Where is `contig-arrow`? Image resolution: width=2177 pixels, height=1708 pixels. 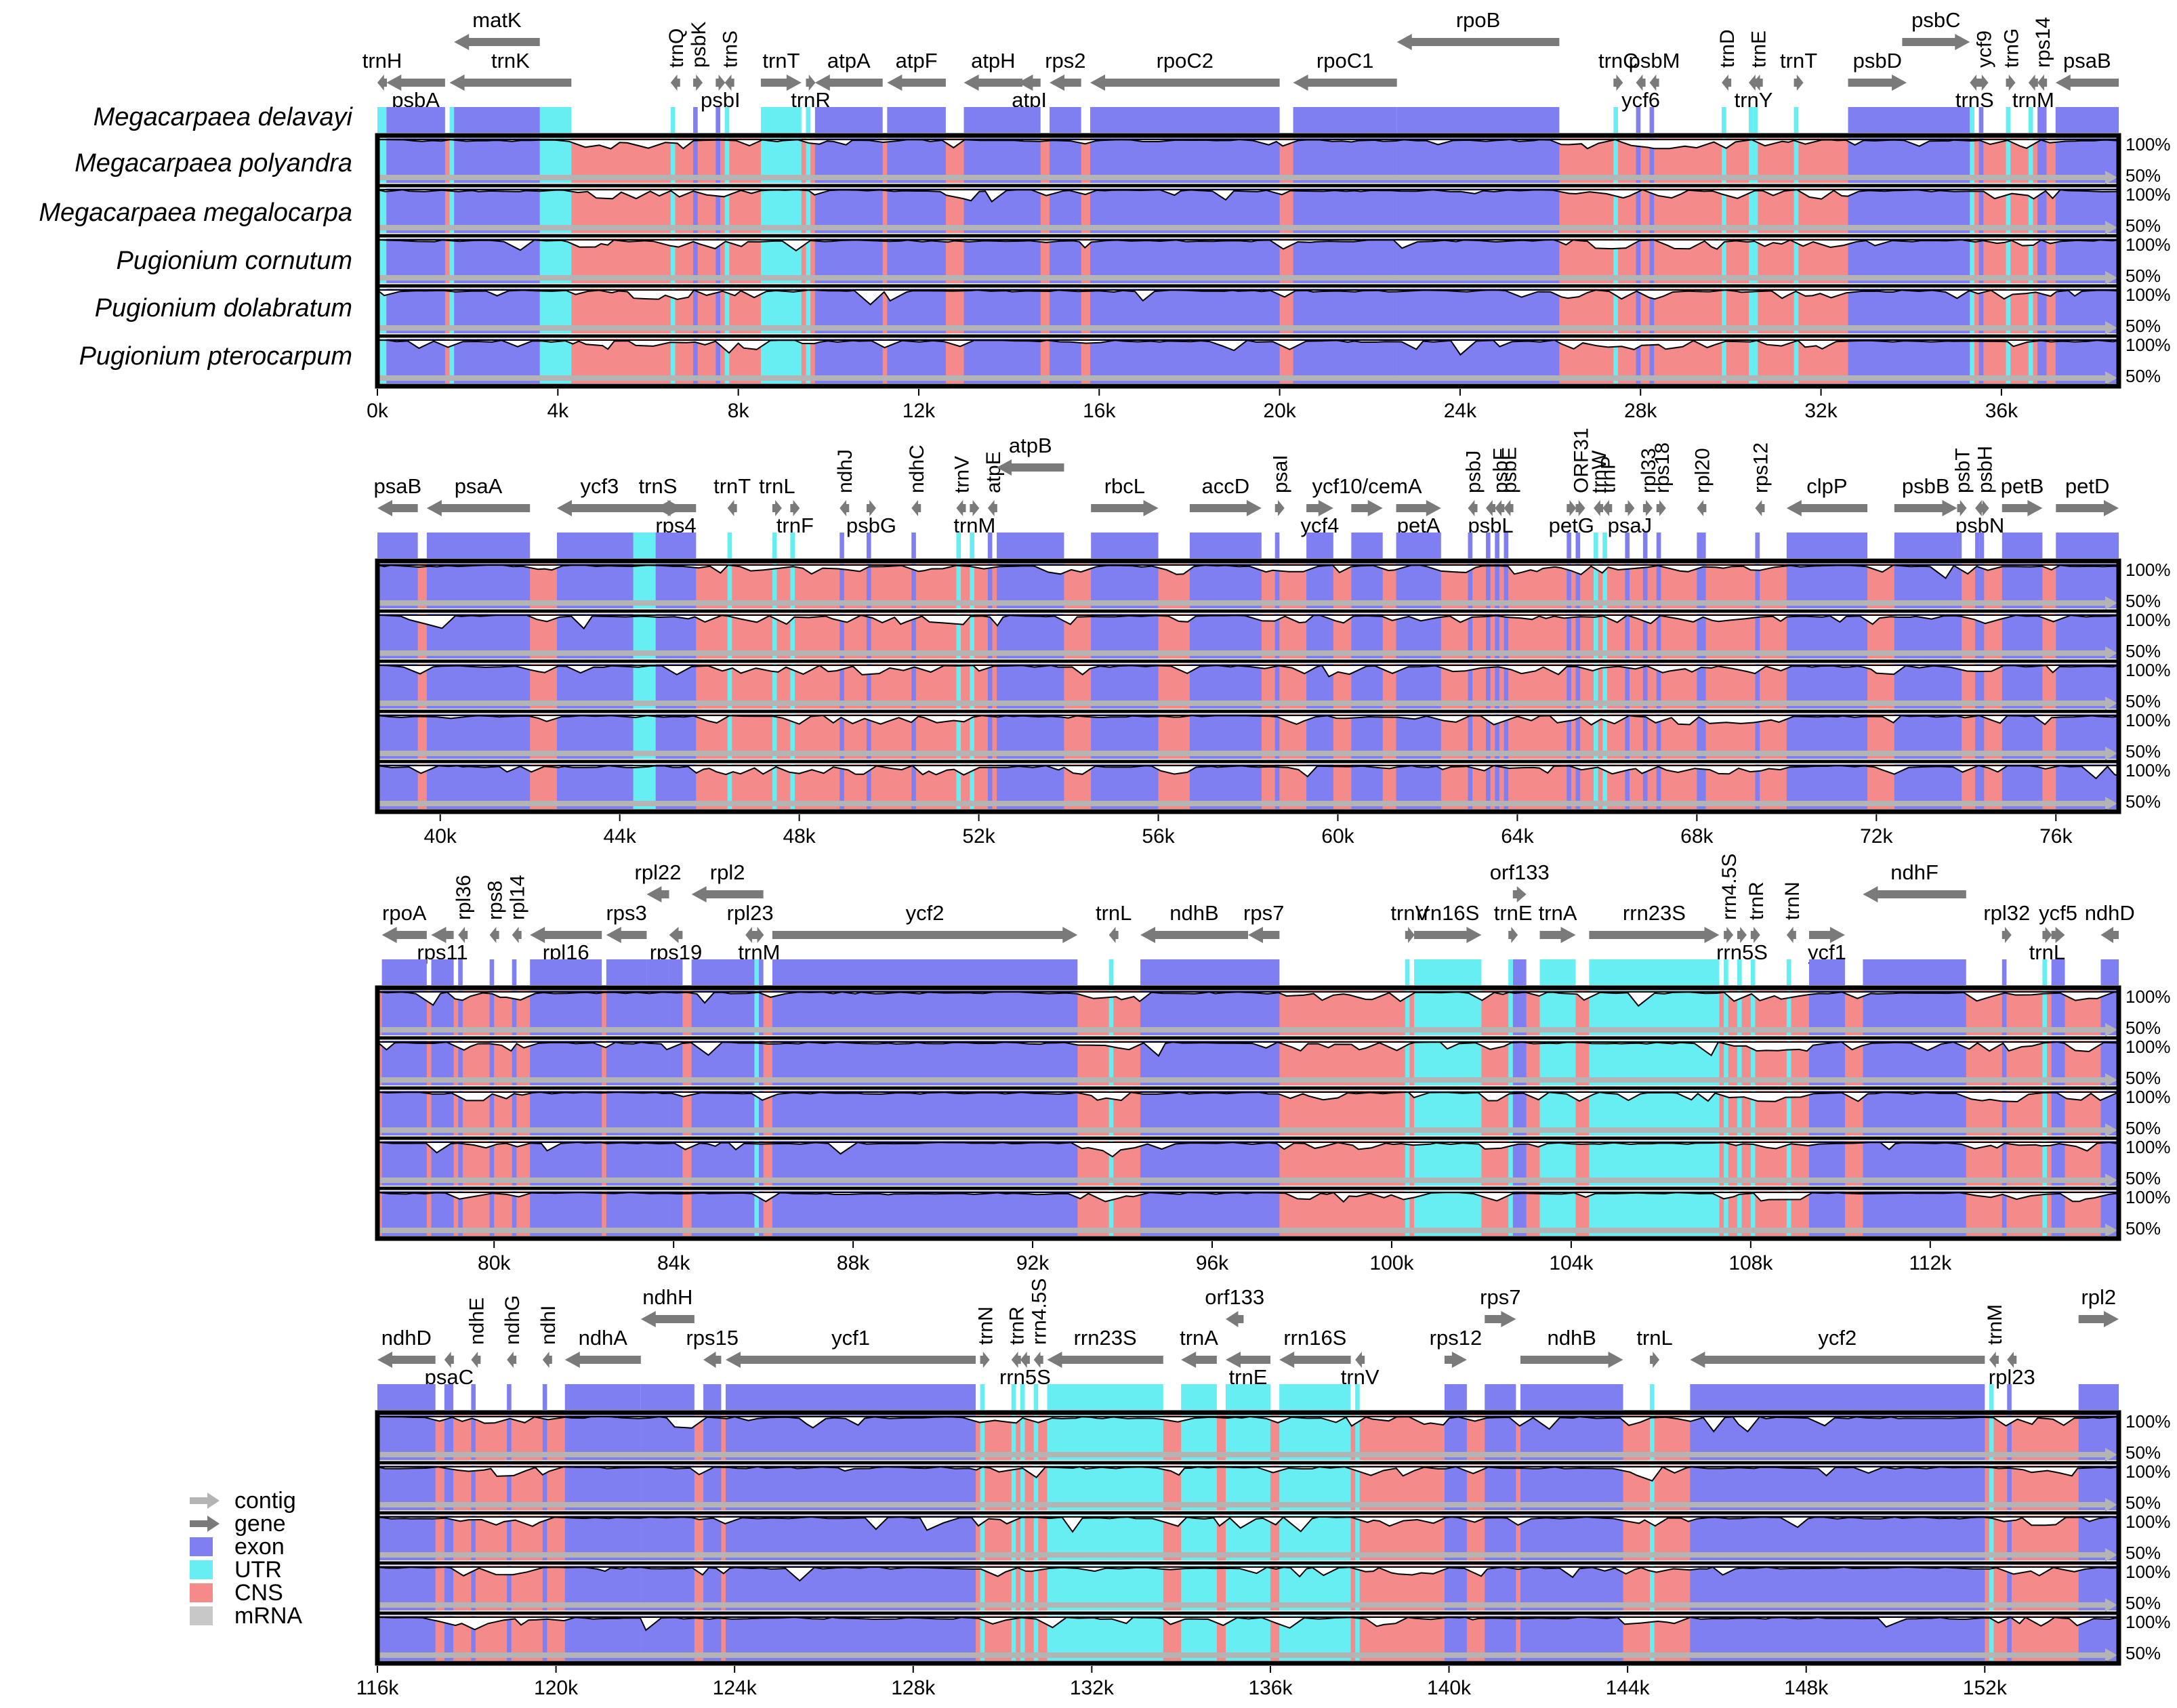
contig-arrow is located at coordinates (2111, 328).